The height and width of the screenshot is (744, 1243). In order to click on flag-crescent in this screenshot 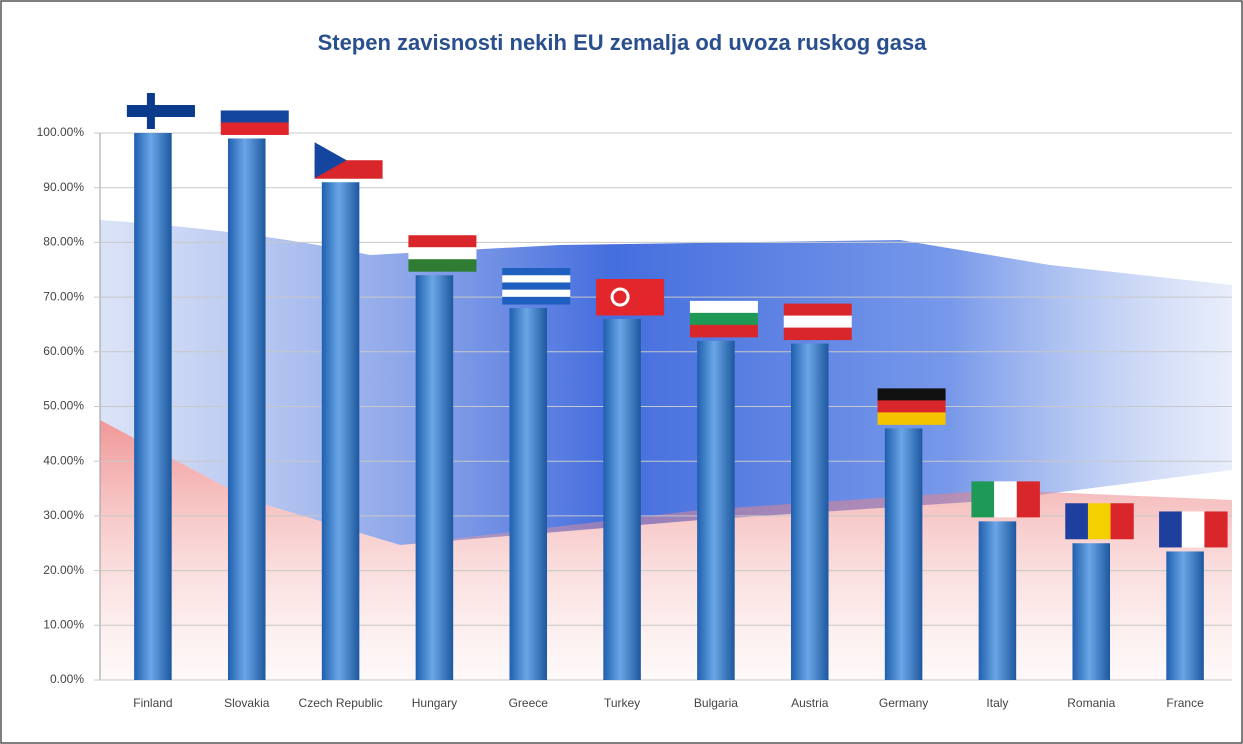, I will do `click(620, 297)`.